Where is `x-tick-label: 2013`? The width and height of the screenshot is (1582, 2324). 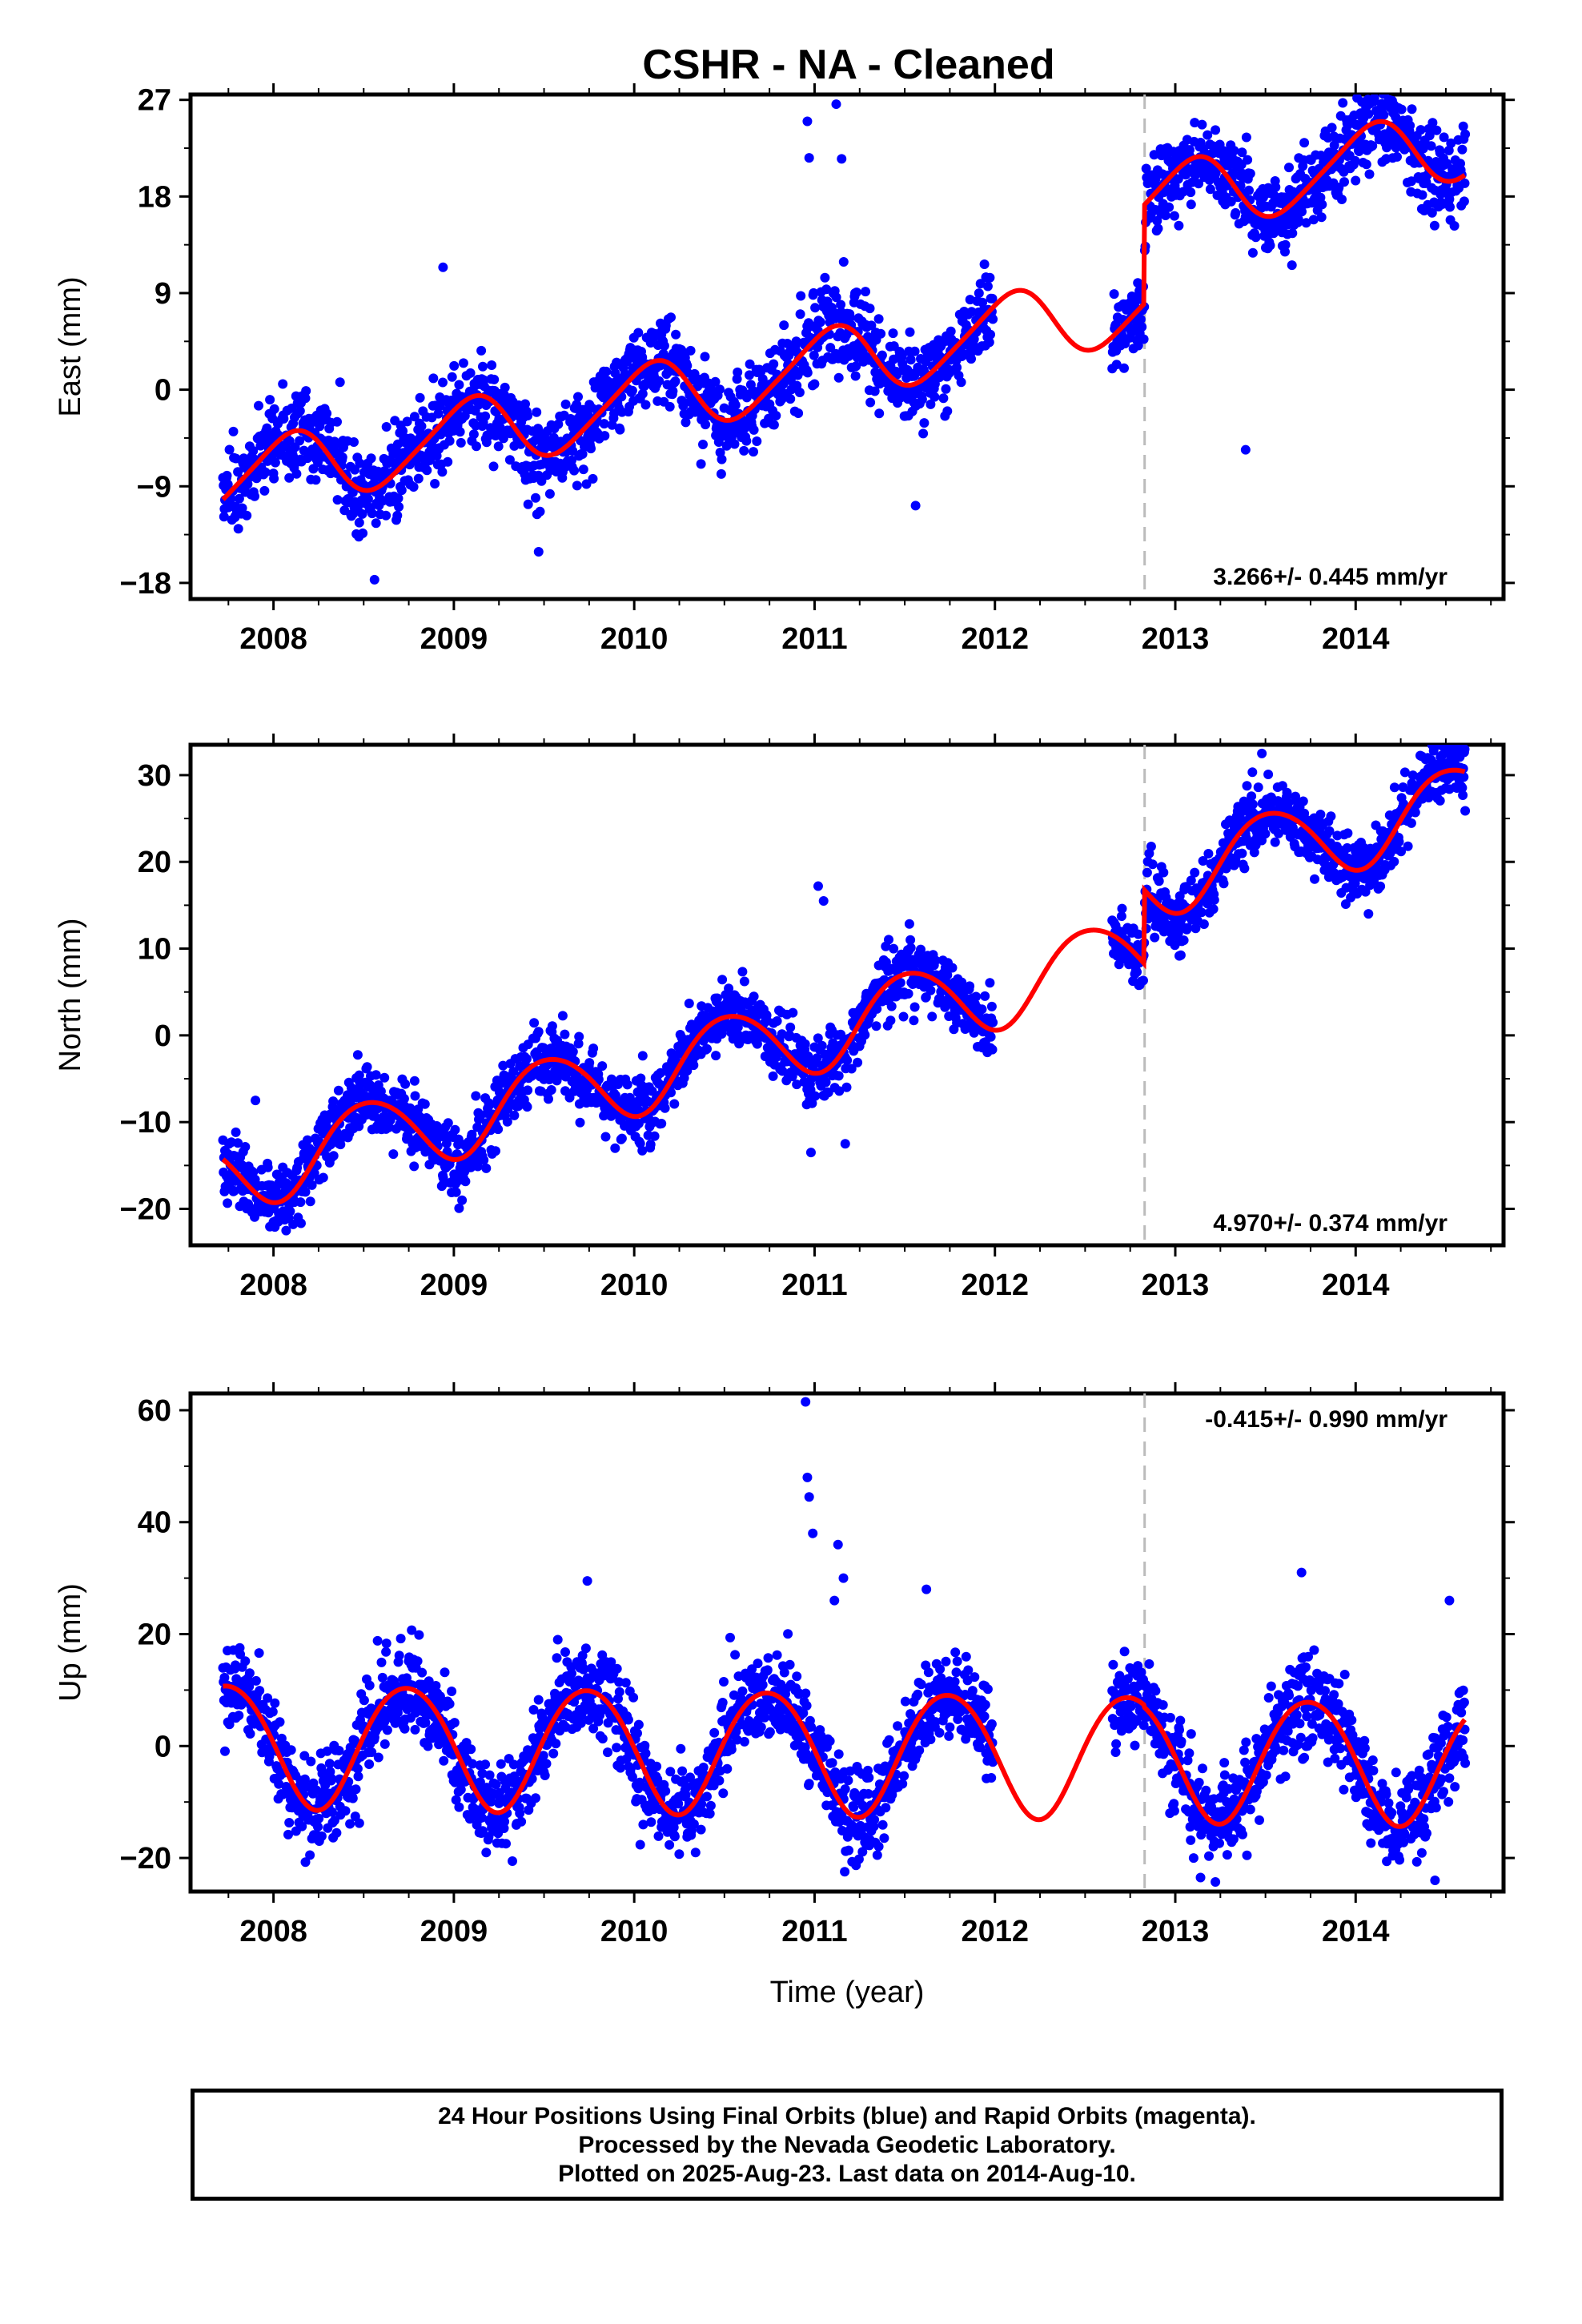 x-tick-label: 2013 is located at coordinates (1176, 1285).